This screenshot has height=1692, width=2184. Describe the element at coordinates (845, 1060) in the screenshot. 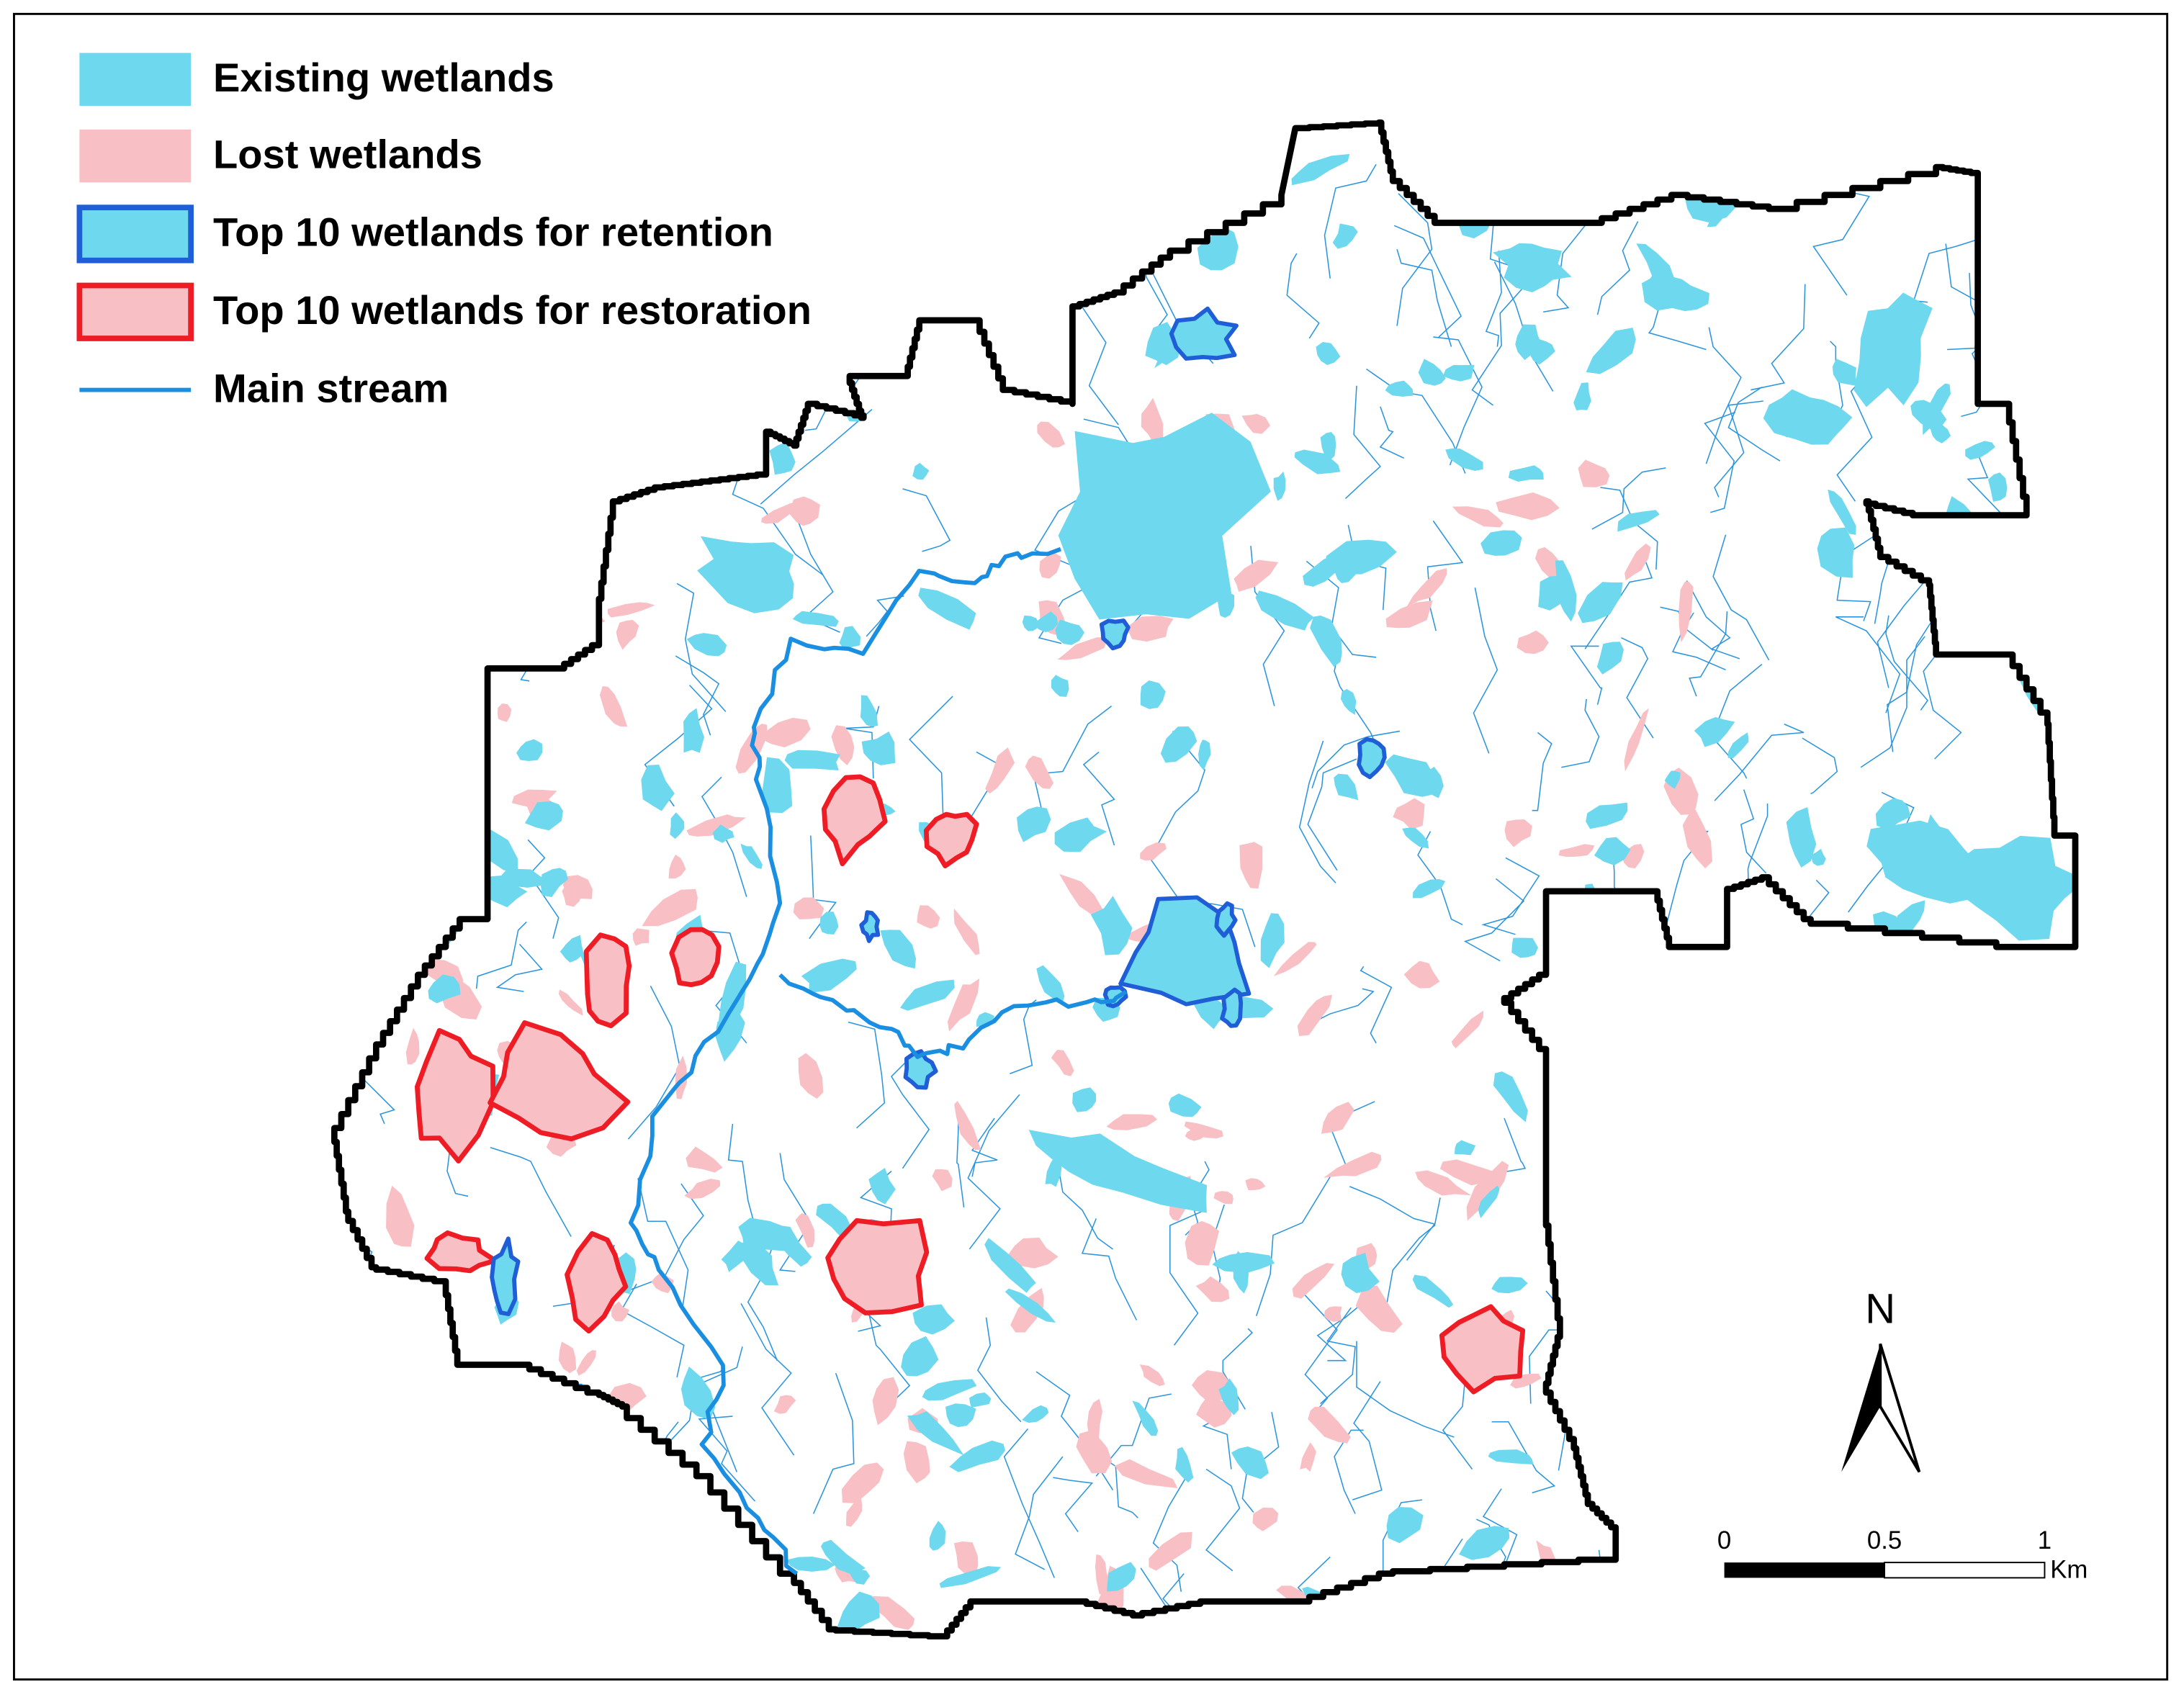

I see `main-stream-line` at that location.